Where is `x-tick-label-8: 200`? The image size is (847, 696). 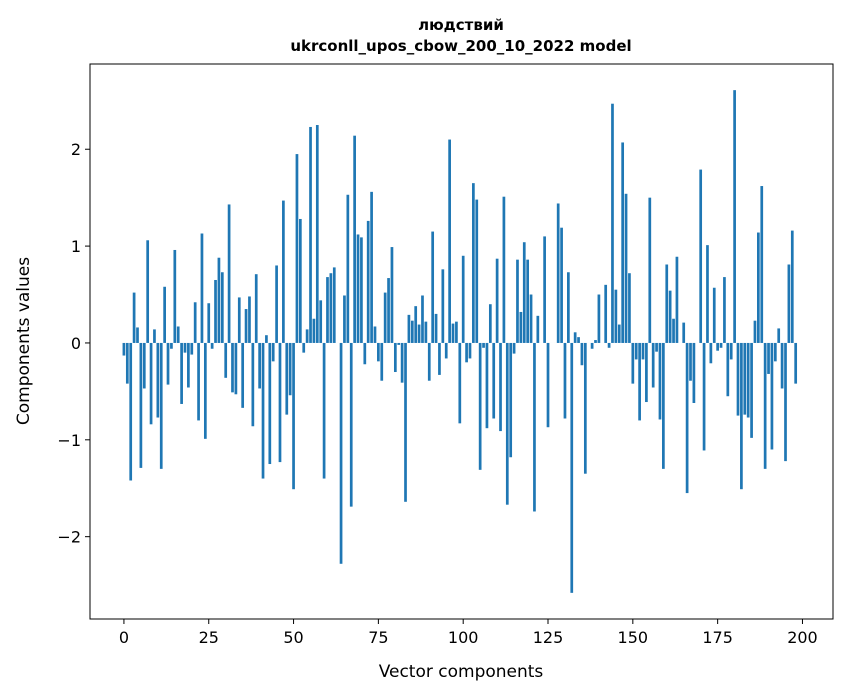 x-tick-label-8: 200 is located at coordinates (802, 637).